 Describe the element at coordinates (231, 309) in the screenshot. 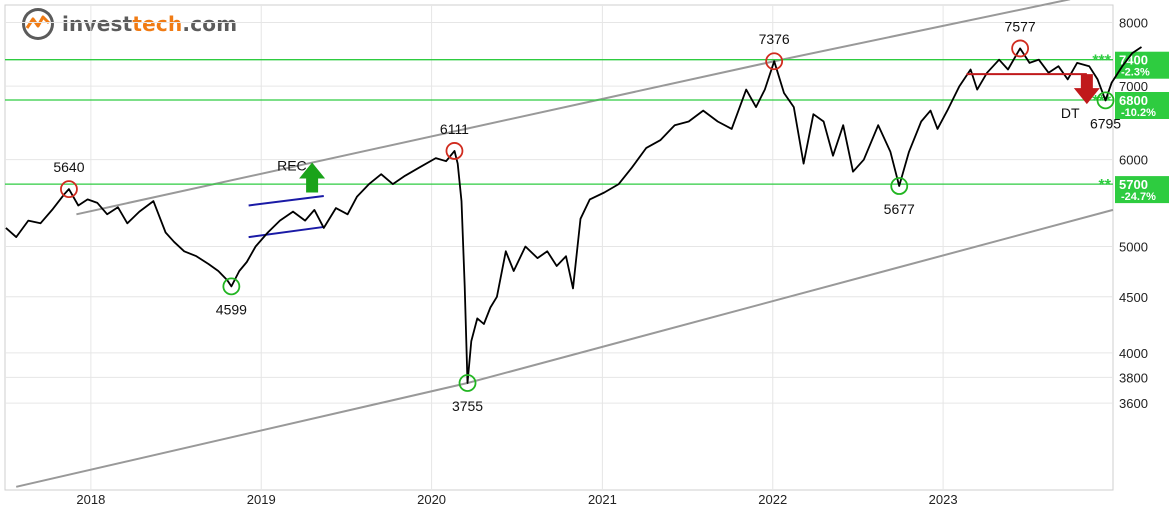

I see `extreme-label: 4599` at that location.